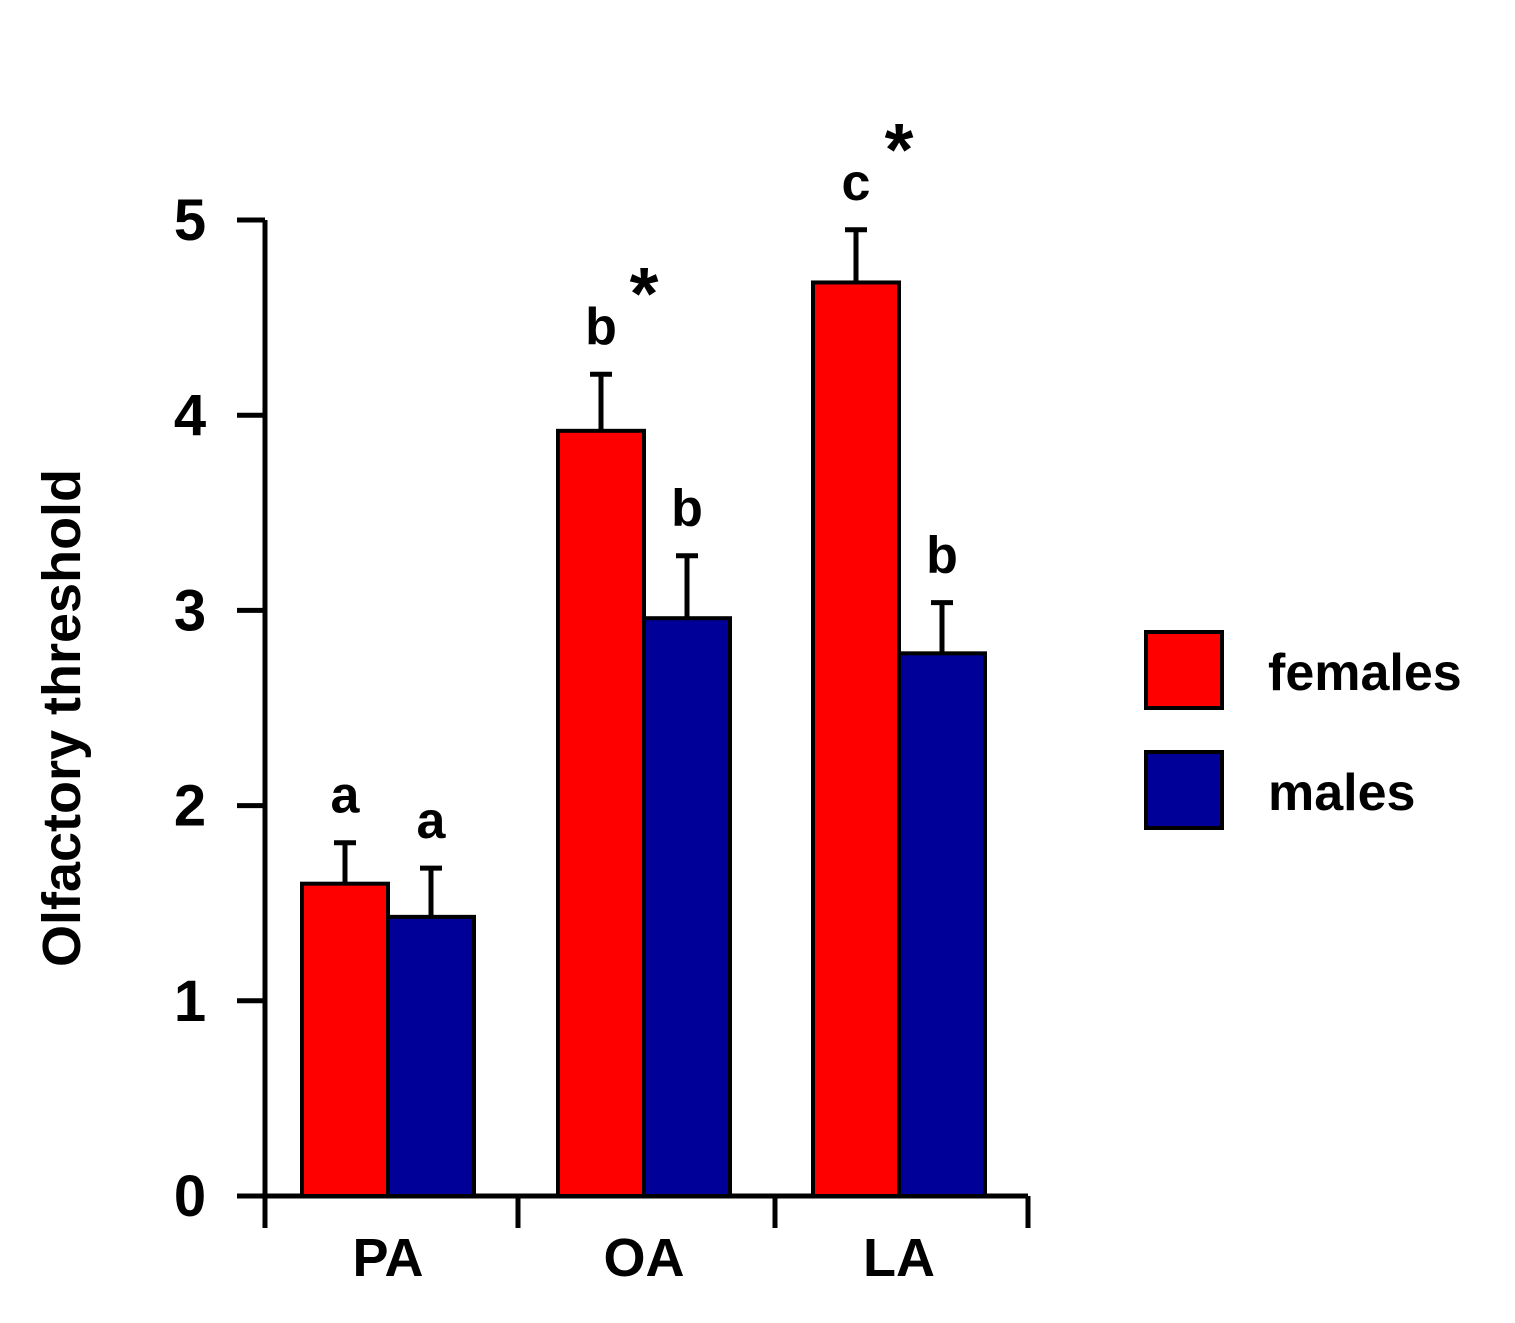 Image resolution: width=1515 pixels, height=1323 pixels. I want to click on y-tick-label: 0, so click(190, 1196).